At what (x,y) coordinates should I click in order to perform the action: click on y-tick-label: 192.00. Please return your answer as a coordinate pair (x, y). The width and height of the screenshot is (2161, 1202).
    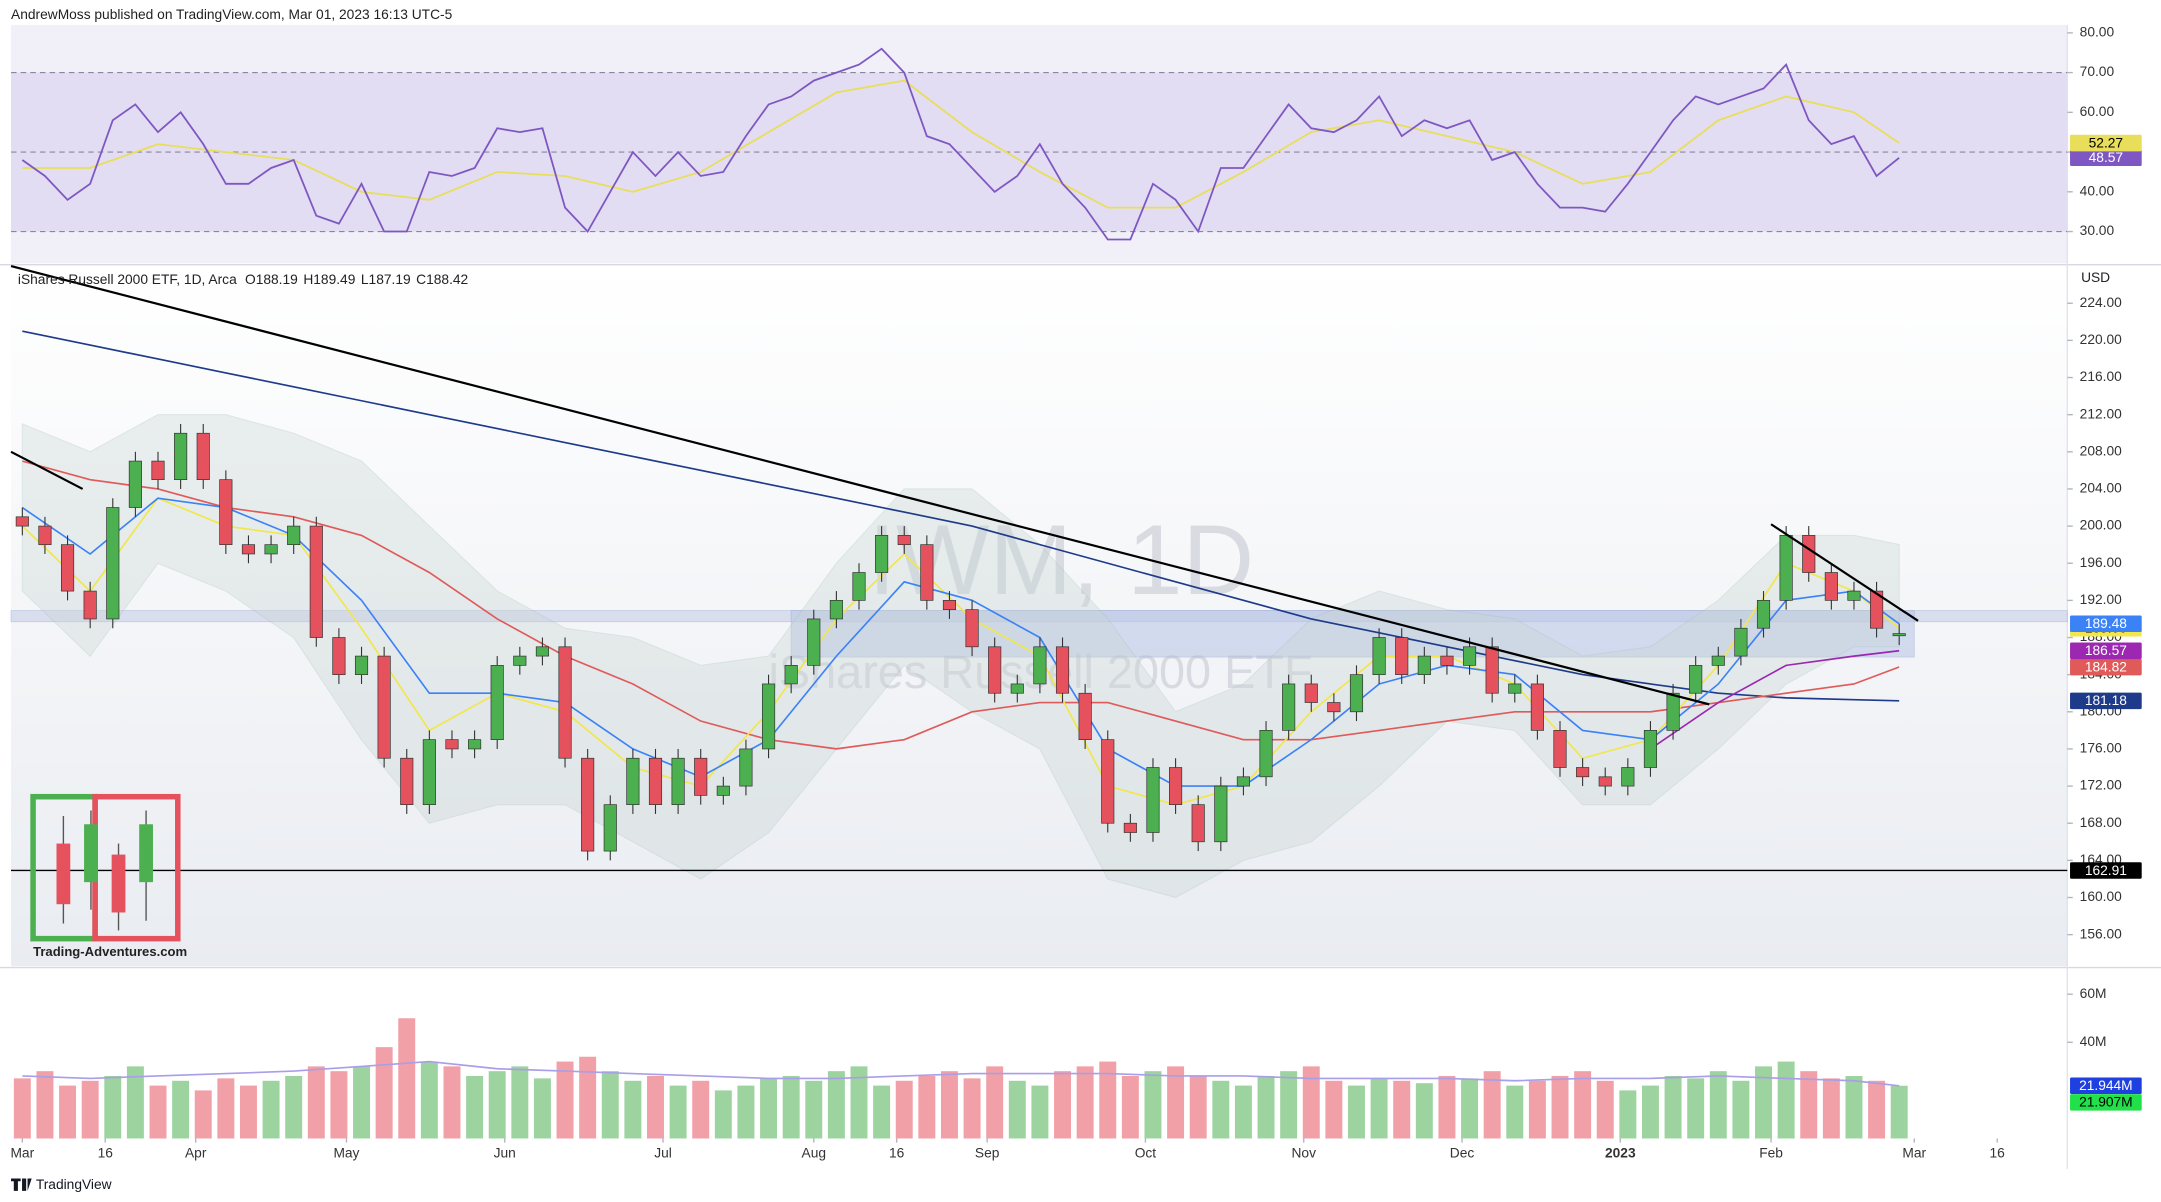
    Looking at the image, I should click on (2101, 599).